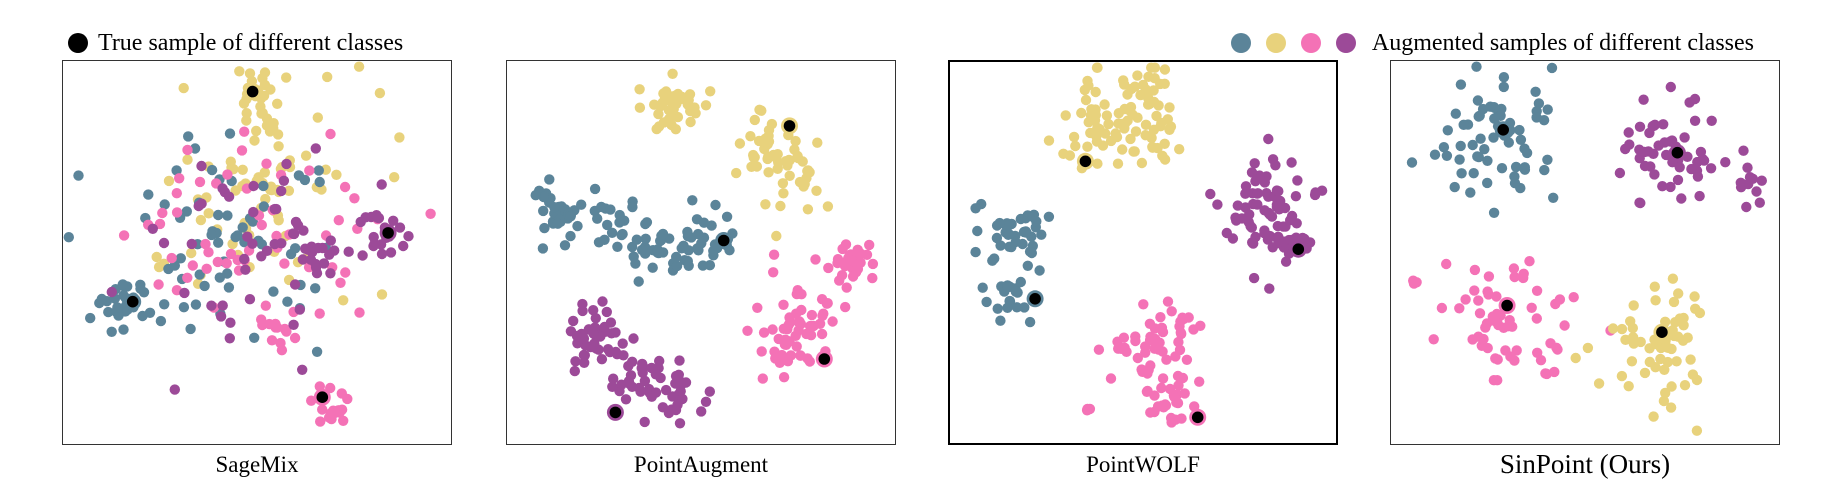 The width and height of the screenshot is (1826, 500). I want to click on pink-true-sample, so click(824, 359).